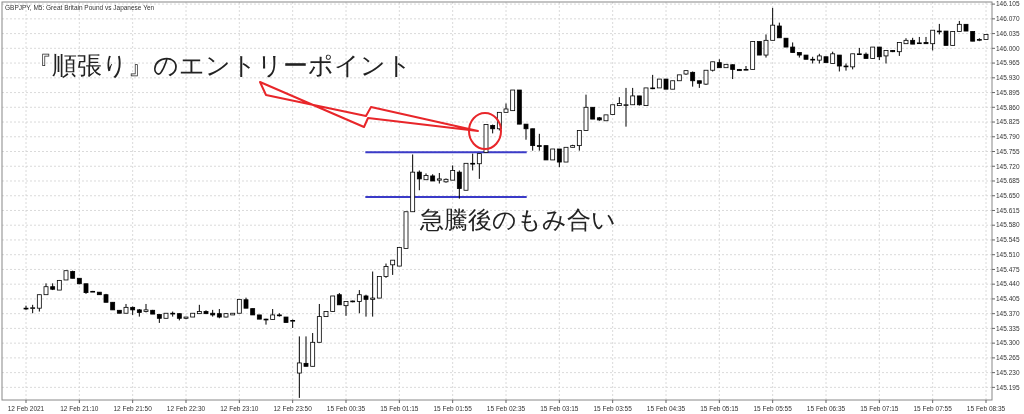 This screenshot has height=414, width=1024. I want to click on candlestick, so click(479, 166).